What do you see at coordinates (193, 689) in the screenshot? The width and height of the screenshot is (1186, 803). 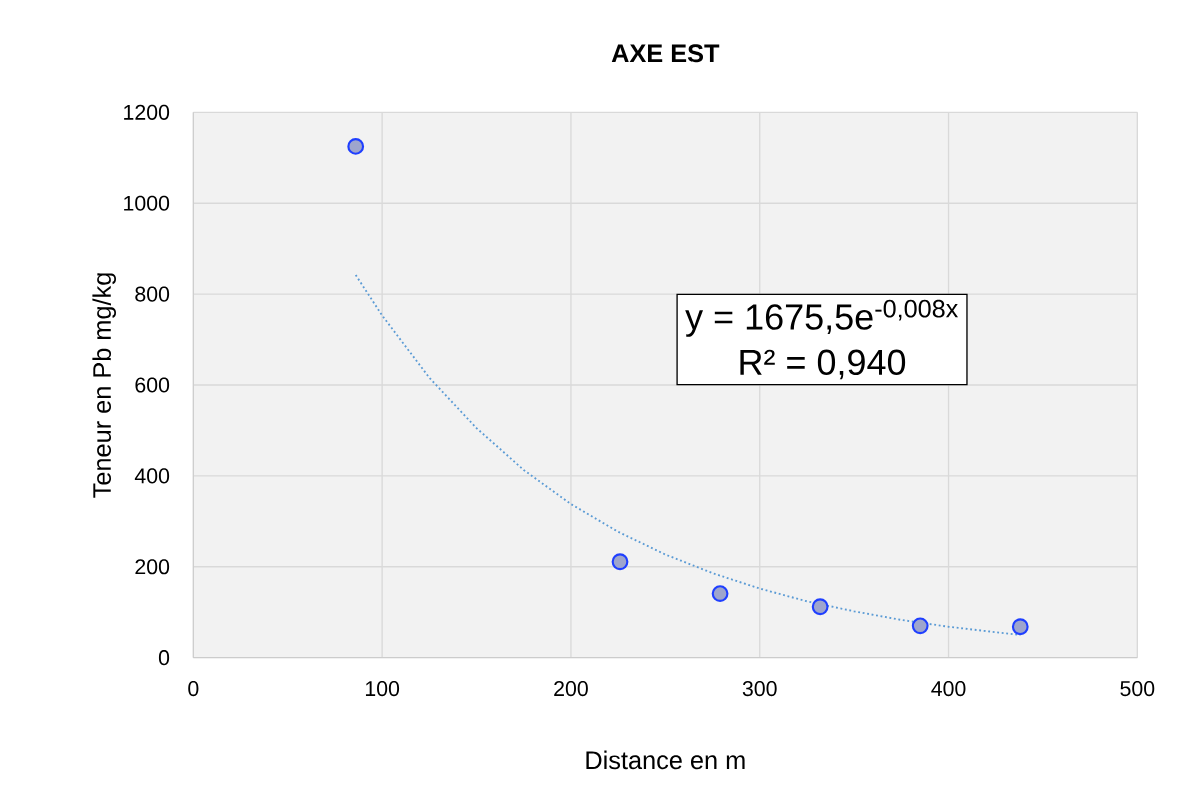 I see `x-tick-label: 0` at bounding box center [193, 689].